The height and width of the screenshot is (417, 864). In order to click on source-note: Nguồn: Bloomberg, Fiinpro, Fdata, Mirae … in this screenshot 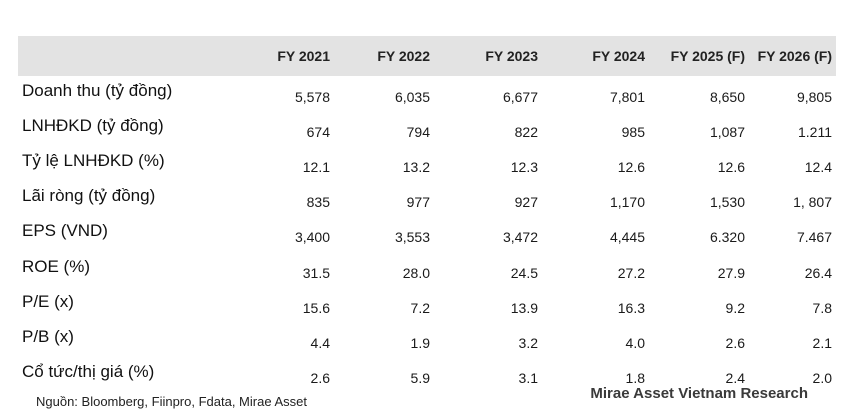, I will do `click(171, 401)`.